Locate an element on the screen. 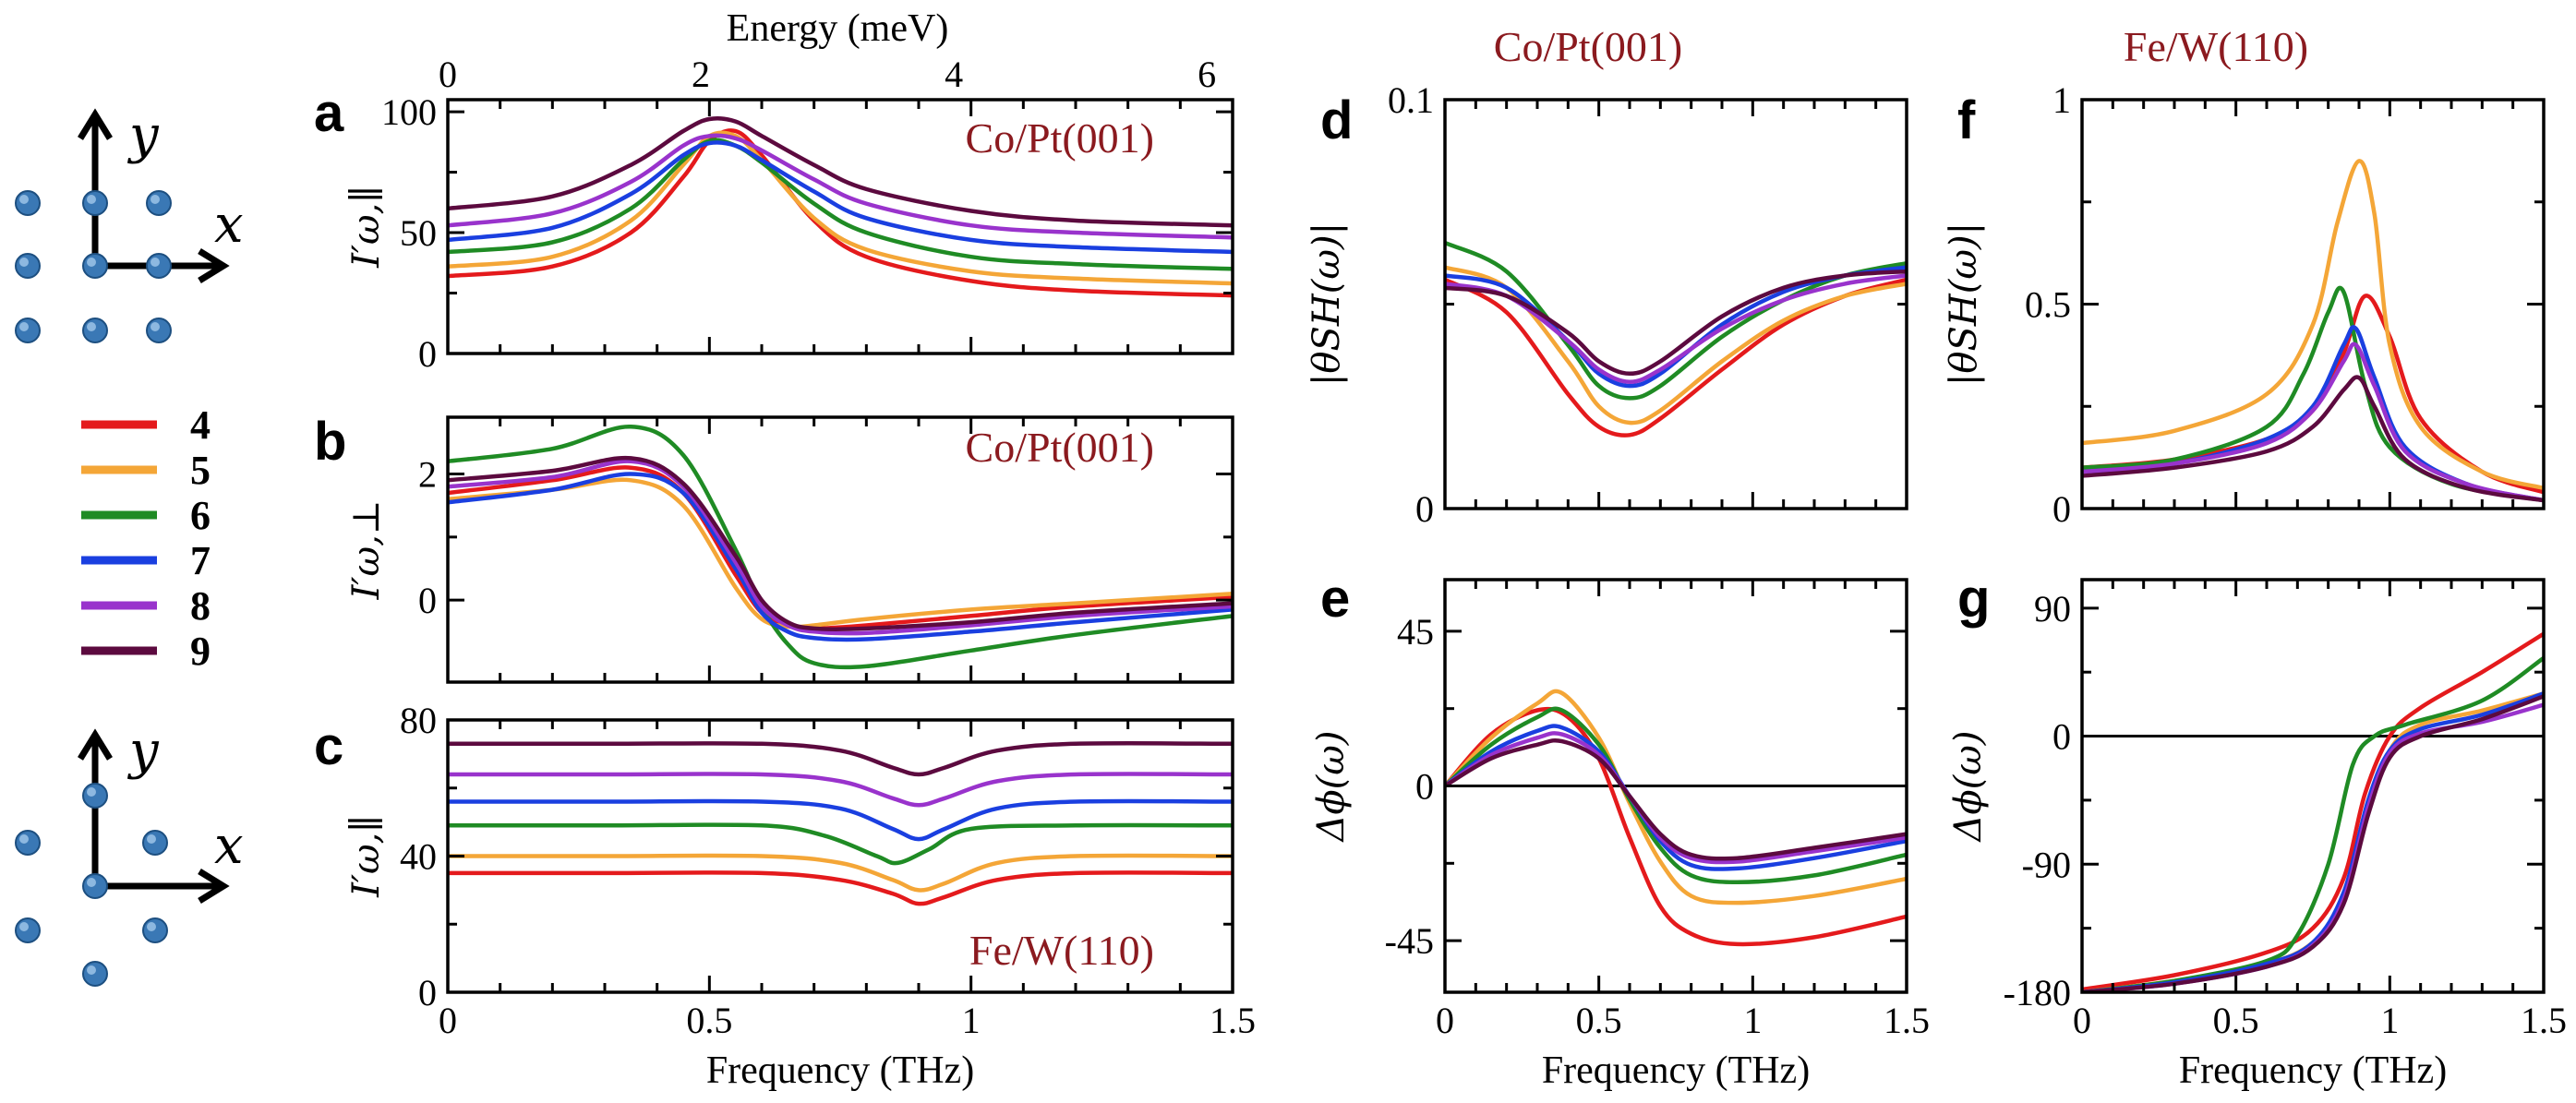 This screenshot has width=2576, height=1103. column-title-copt: Co/Pt(001) is located at coordinates (1588, 46).